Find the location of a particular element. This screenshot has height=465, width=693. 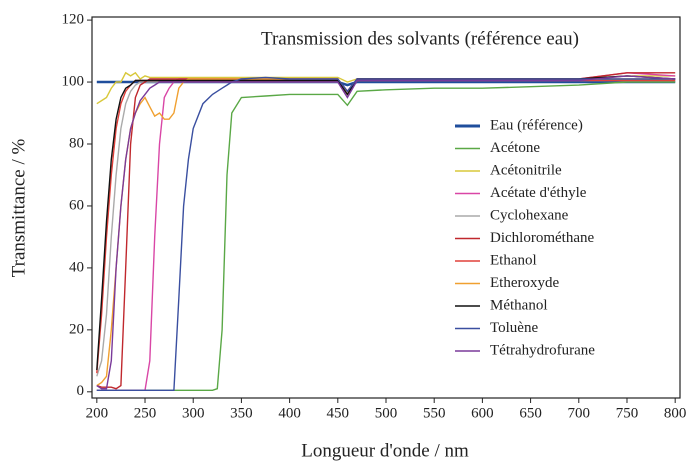

x-tick-label: 250 is located at coordinates (145, 413).